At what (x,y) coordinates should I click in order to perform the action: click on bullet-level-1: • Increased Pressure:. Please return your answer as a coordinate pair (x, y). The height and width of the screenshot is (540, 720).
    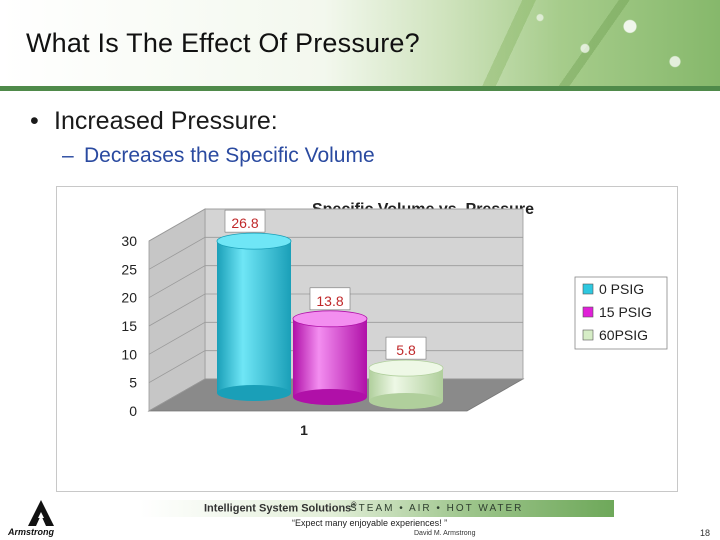
    Looking at the image, I should click on (154, 121).